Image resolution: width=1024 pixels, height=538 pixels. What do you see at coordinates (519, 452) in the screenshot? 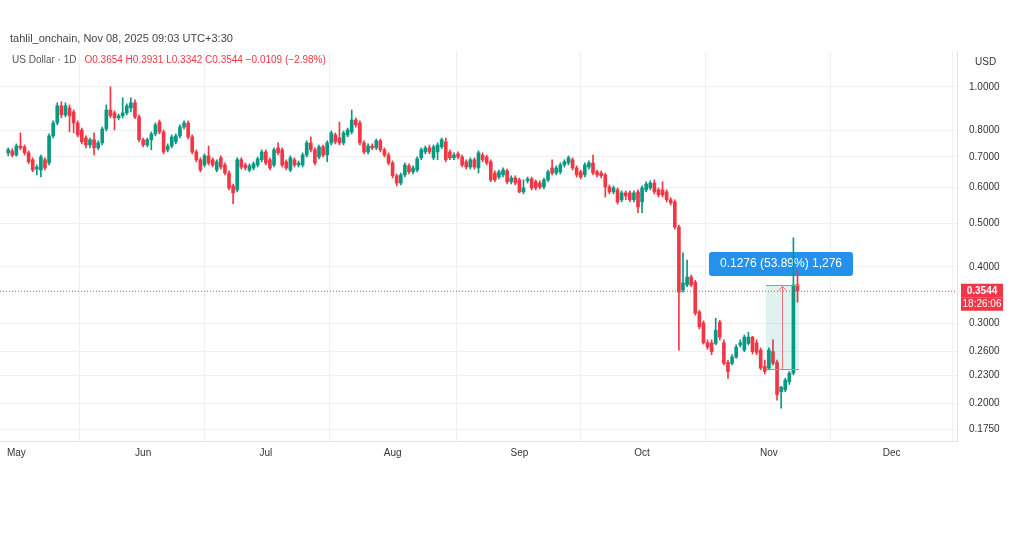
I see `x-tick-label: Sep` at bounding box center [519, 452].